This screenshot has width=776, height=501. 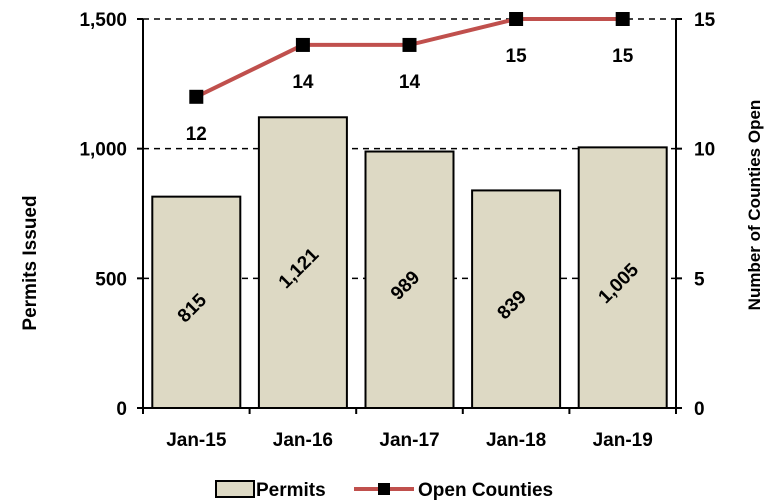 What do you see at coordinates (196, 134) in the screenshot?
I see `line-label-jan-15: 12` at bounding box center [196, 134].